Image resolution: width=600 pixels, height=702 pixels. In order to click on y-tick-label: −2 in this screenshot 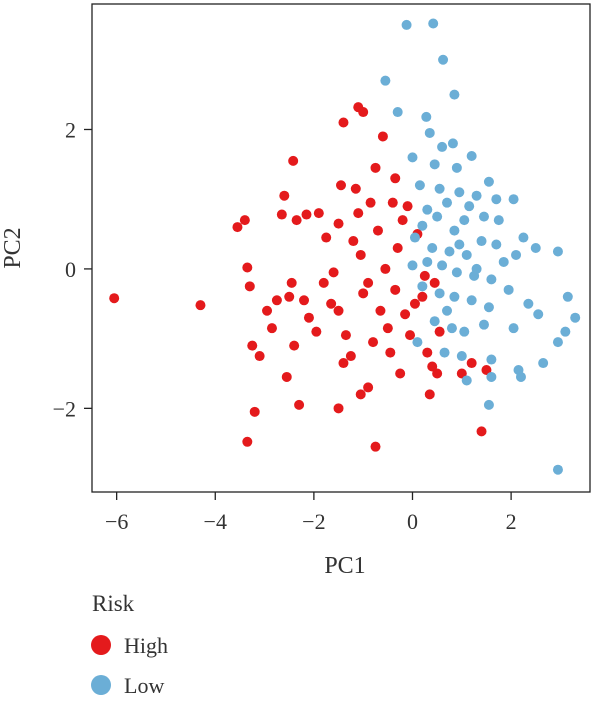, I will do `click(64, 408)`.